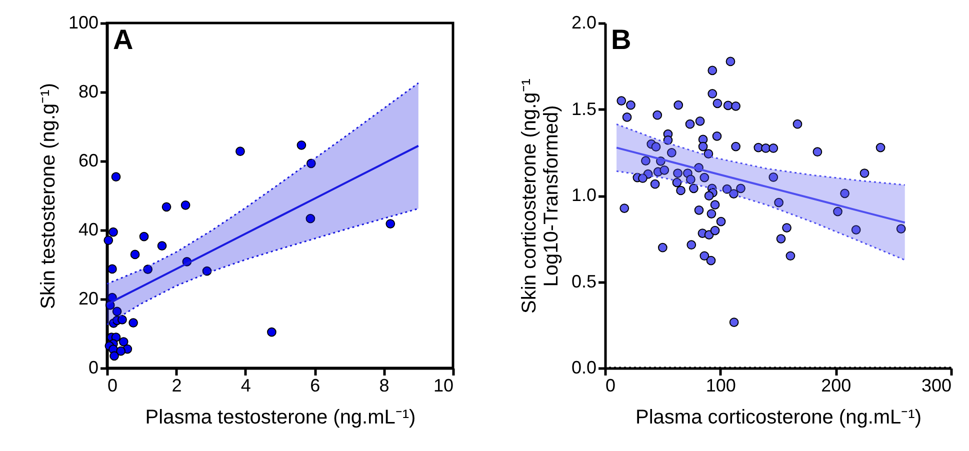 The height and width of the screenshot is (451, 969). Describe the element at coordinates (315, 386) in the screenshot. I see `x-tick-label: 6` at that location.